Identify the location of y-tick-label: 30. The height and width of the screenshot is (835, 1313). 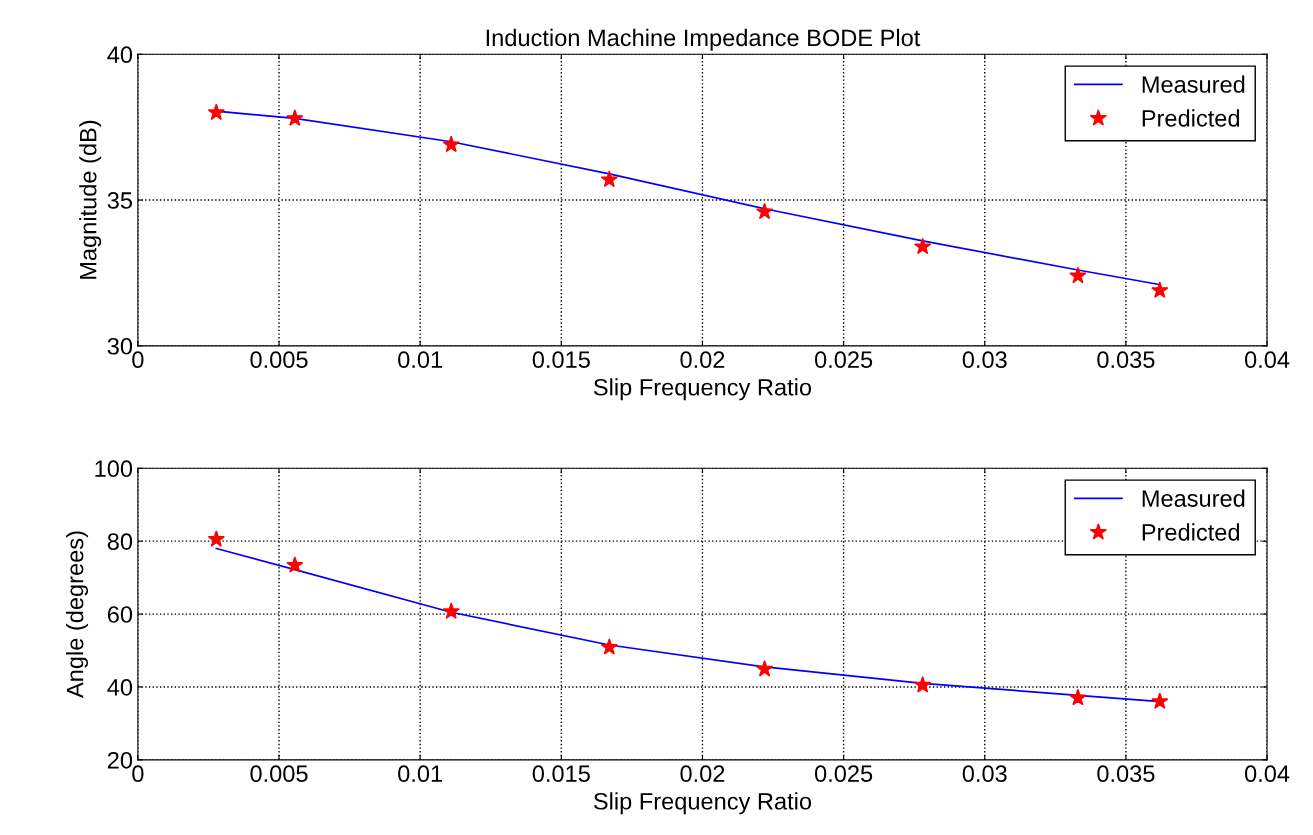
(120, 346).